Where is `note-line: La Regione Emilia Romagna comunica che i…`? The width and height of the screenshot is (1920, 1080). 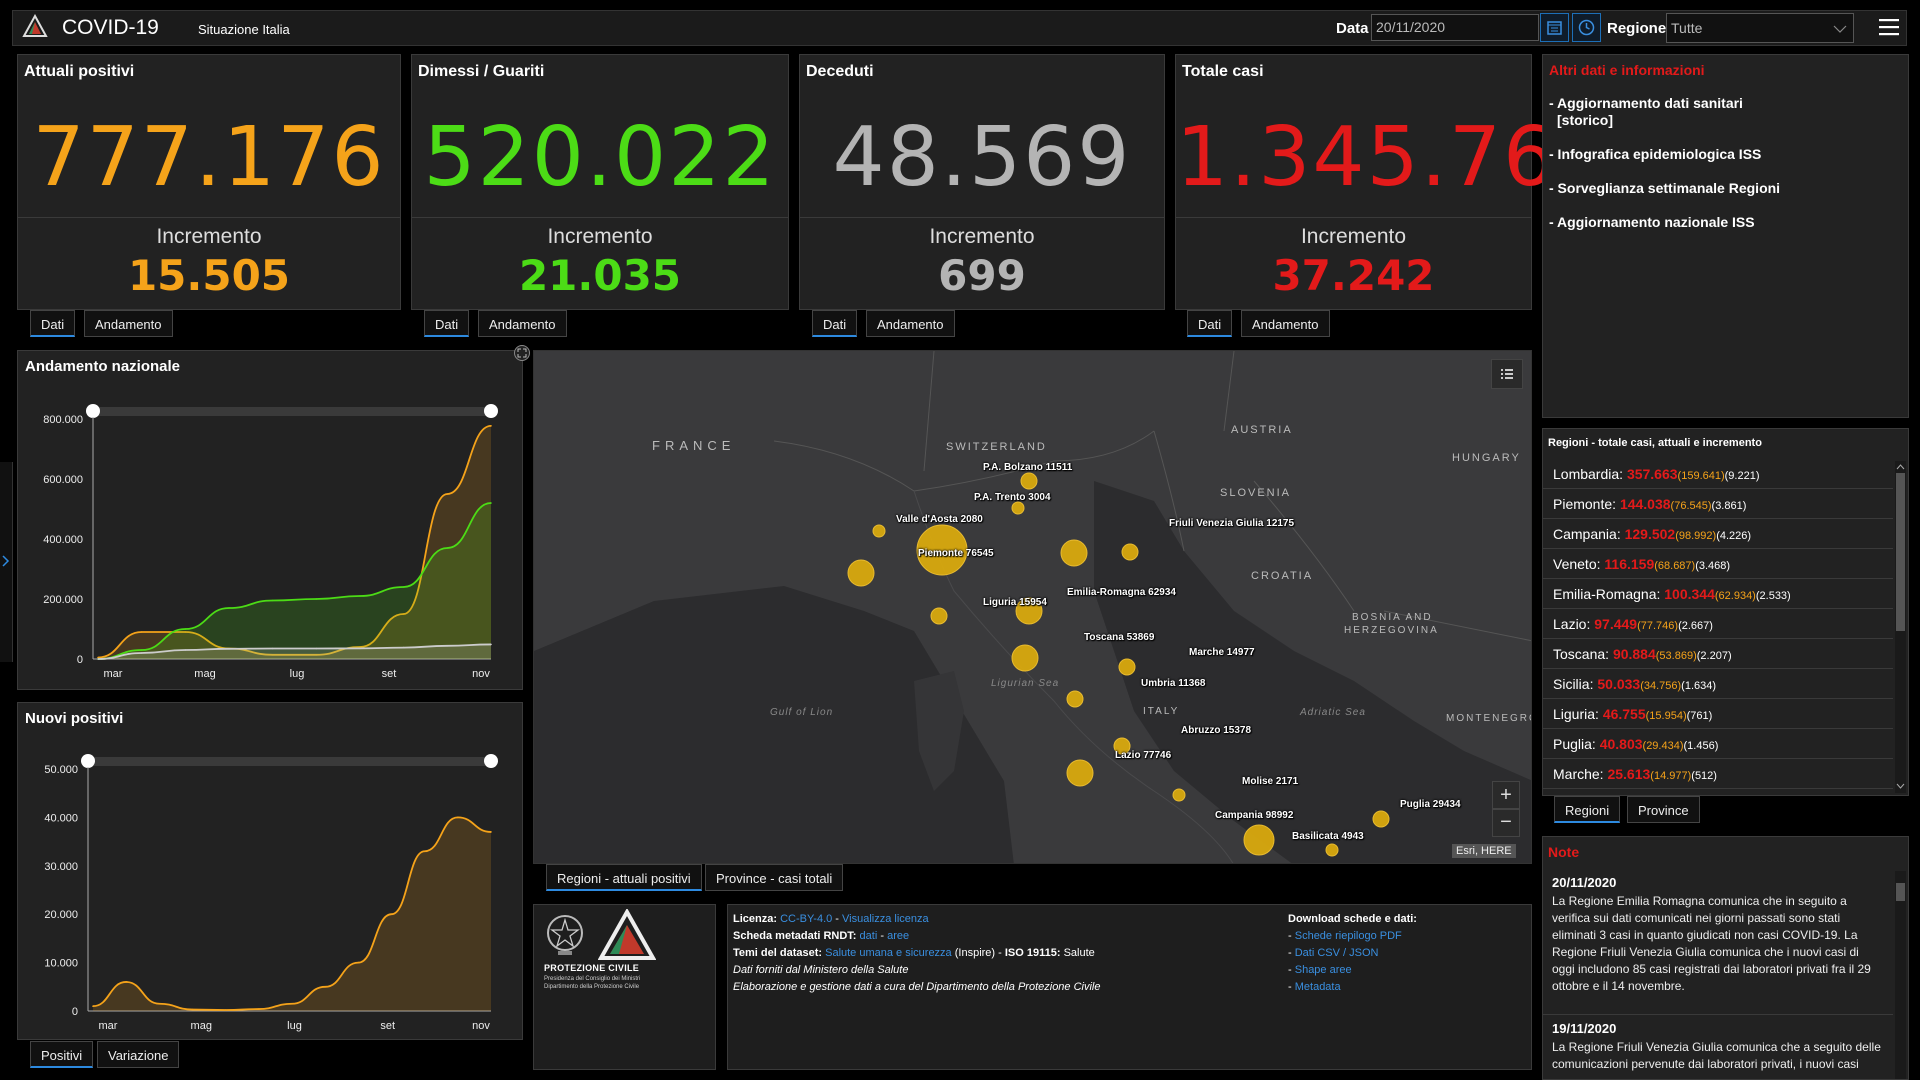
note-line: La Regione Emilia Romagna comunica che i… is located at coordinates (1699, 901).